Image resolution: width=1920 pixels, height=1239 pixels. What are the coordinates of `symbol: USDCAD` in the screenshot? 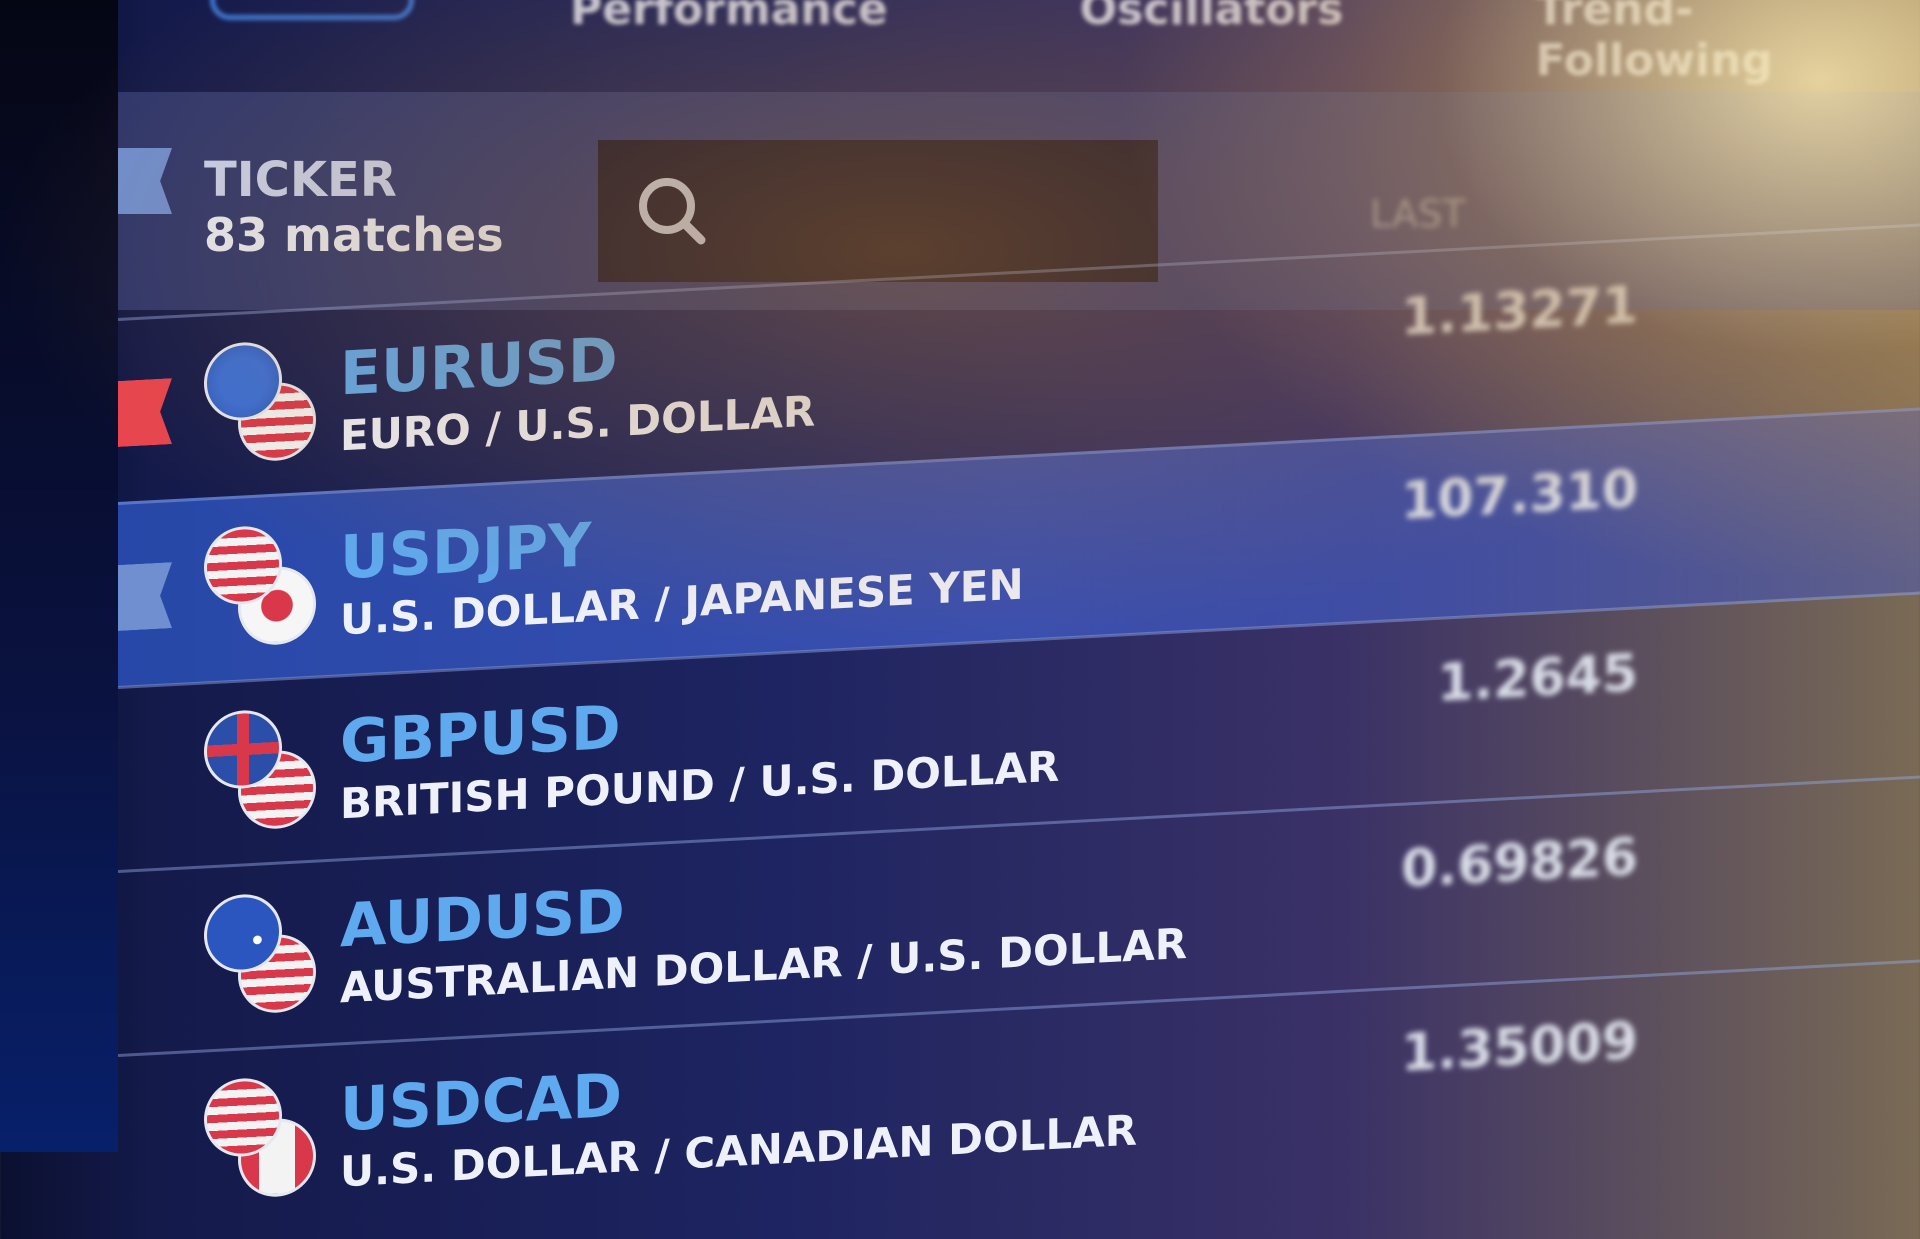 It's located at (481, 1103).